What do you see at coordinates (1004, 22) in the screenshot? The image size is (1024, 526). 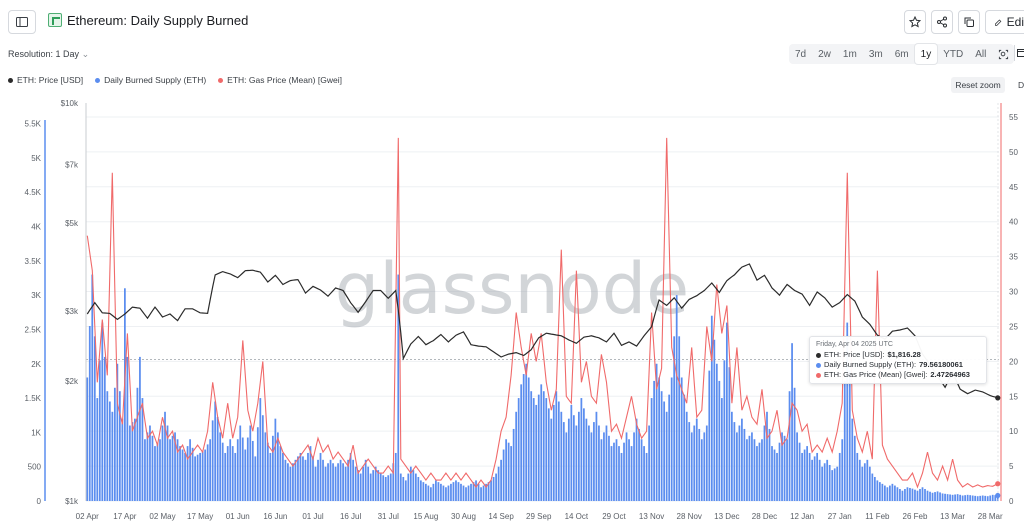 I see `edit-button: Edi` at bounding box center [1004, 22].